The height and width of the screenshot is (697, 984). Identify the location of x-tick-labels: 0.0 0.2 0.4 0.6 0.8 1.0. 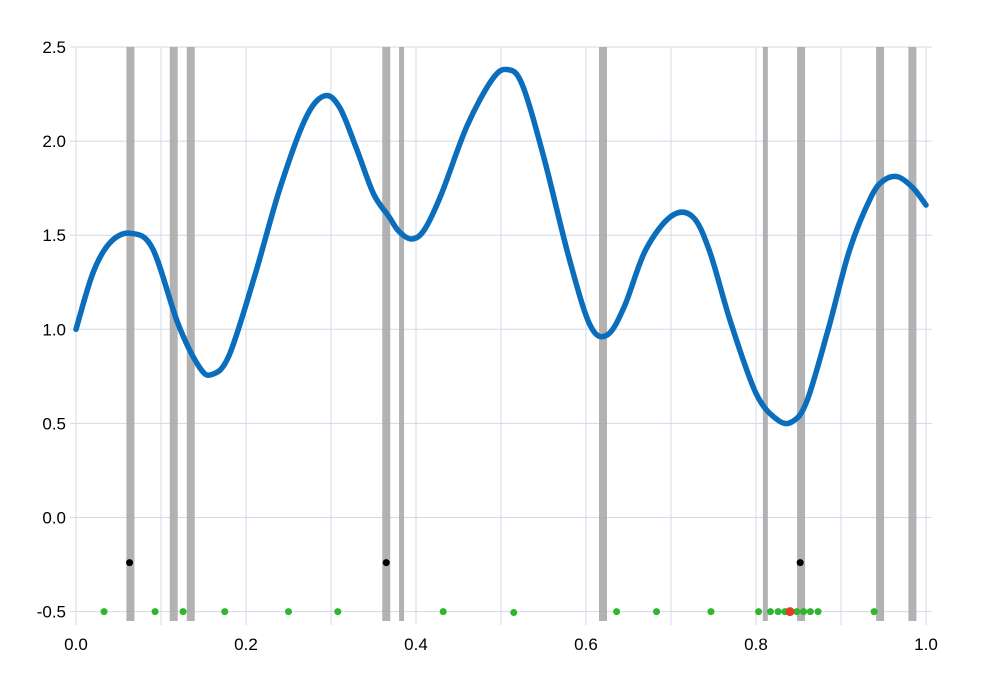
(501, 644).